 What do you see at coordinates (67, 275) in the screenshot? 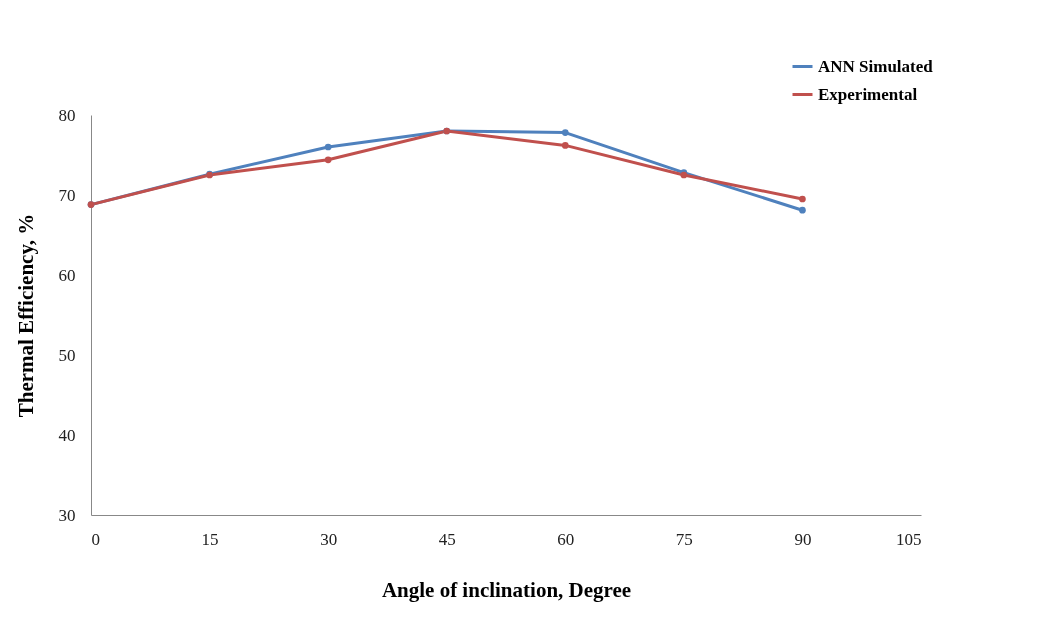
I see `y-tick-label: 60` at bounding box center [67, 275].